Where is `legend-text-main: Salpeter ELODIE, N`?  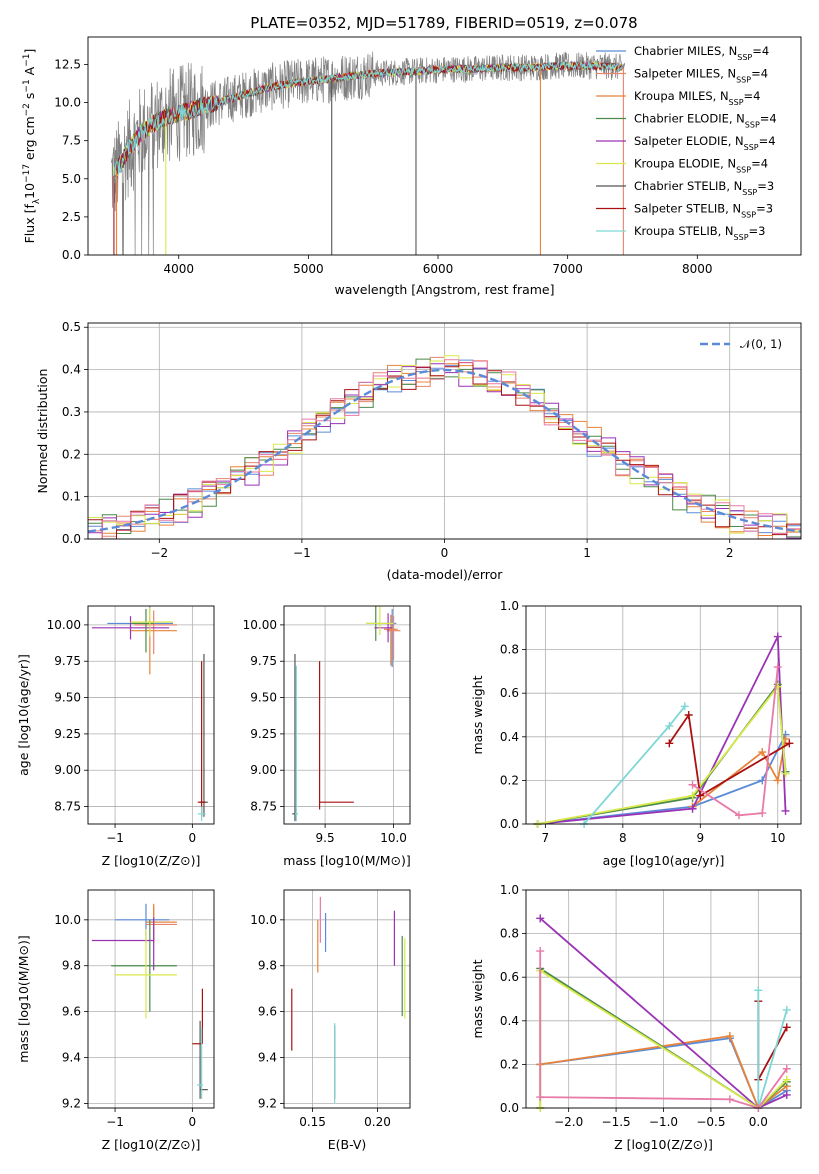 legend-text-main: Salpeter ELODIE, N is located at coordinates (689, 141).